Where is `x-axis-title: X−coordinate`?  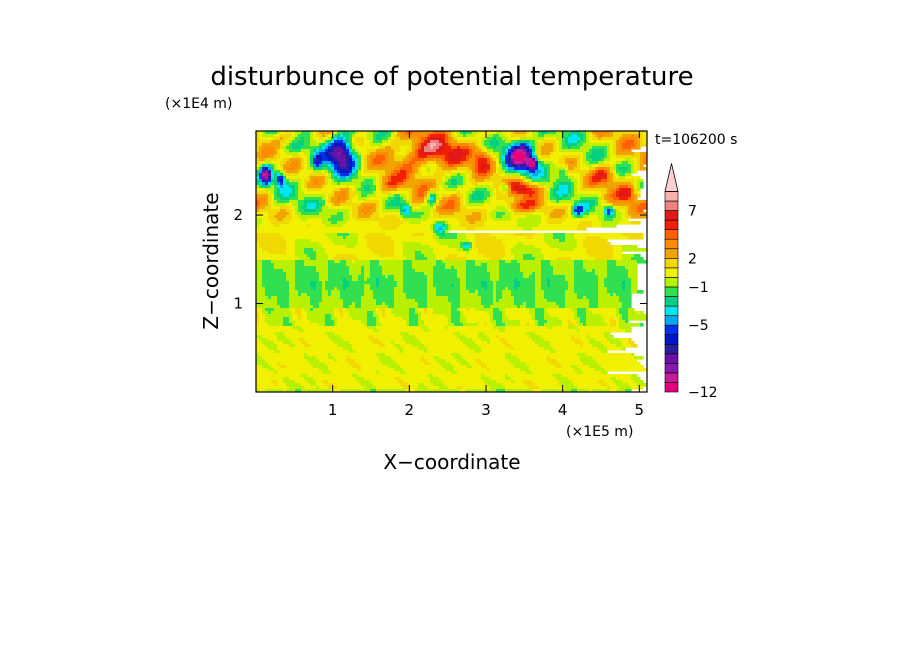 x-axis-title: X−coordinate is located at coordinates (451, 462).